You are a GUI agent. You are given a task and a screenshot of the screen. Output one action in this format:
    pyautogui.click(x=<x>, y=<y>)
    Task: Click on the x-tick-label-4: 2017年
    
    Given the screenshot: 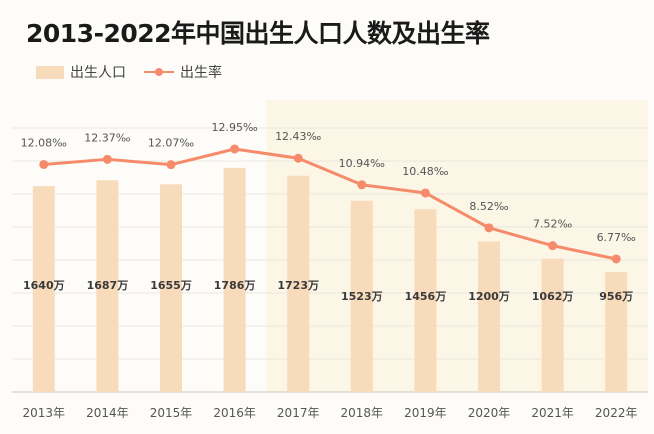 What is the action you would take?
    pyautogui.click(x=298, y=413)
    